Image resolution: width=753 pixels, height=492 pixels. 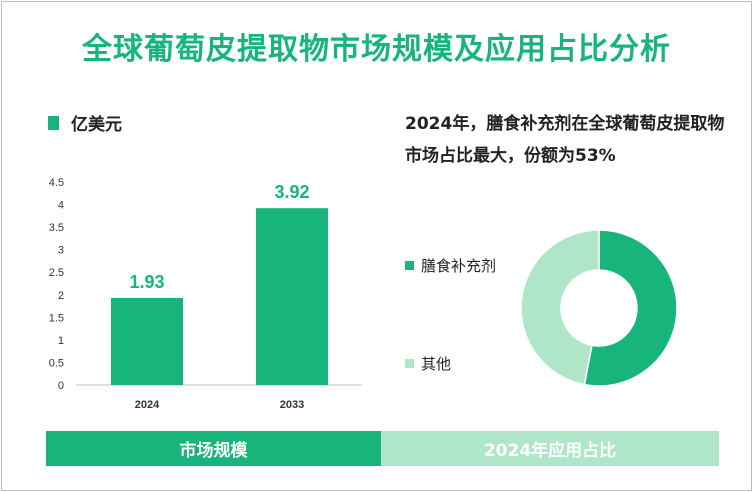 What do you see at coordinates (291, 192) in the screenshot?
I see `bar-data-label: 3.92` at bounding box center [291, 192].